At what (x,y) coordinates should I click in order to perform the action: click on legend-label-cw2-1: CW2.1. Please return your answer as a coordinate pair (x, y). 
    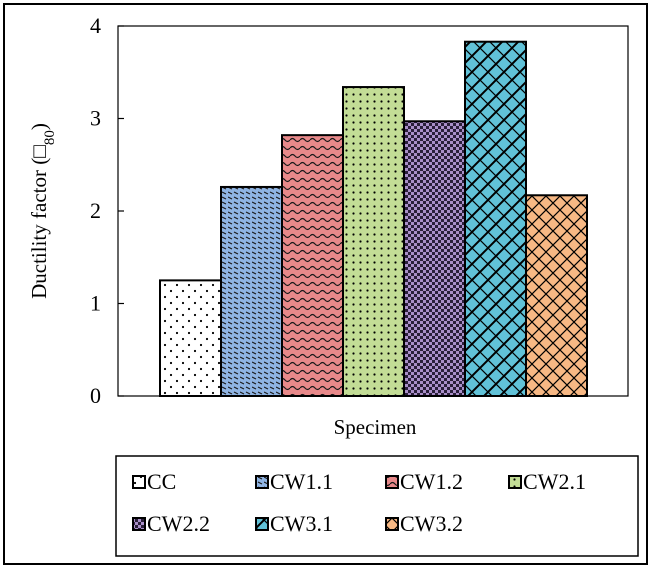
    Looking at the image, I should click on (554, 481).